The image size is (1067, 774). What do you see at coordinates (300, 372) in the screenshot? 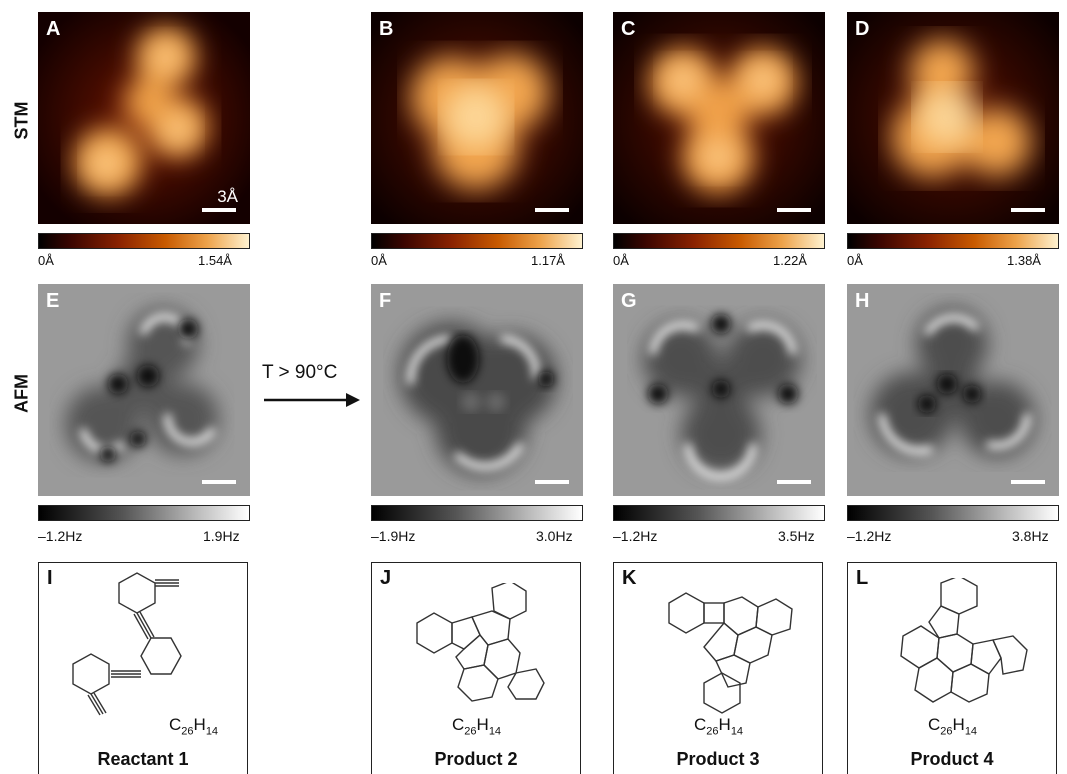
I see `reaction-condition: T > 90°C` at bounding box center [300, 372].